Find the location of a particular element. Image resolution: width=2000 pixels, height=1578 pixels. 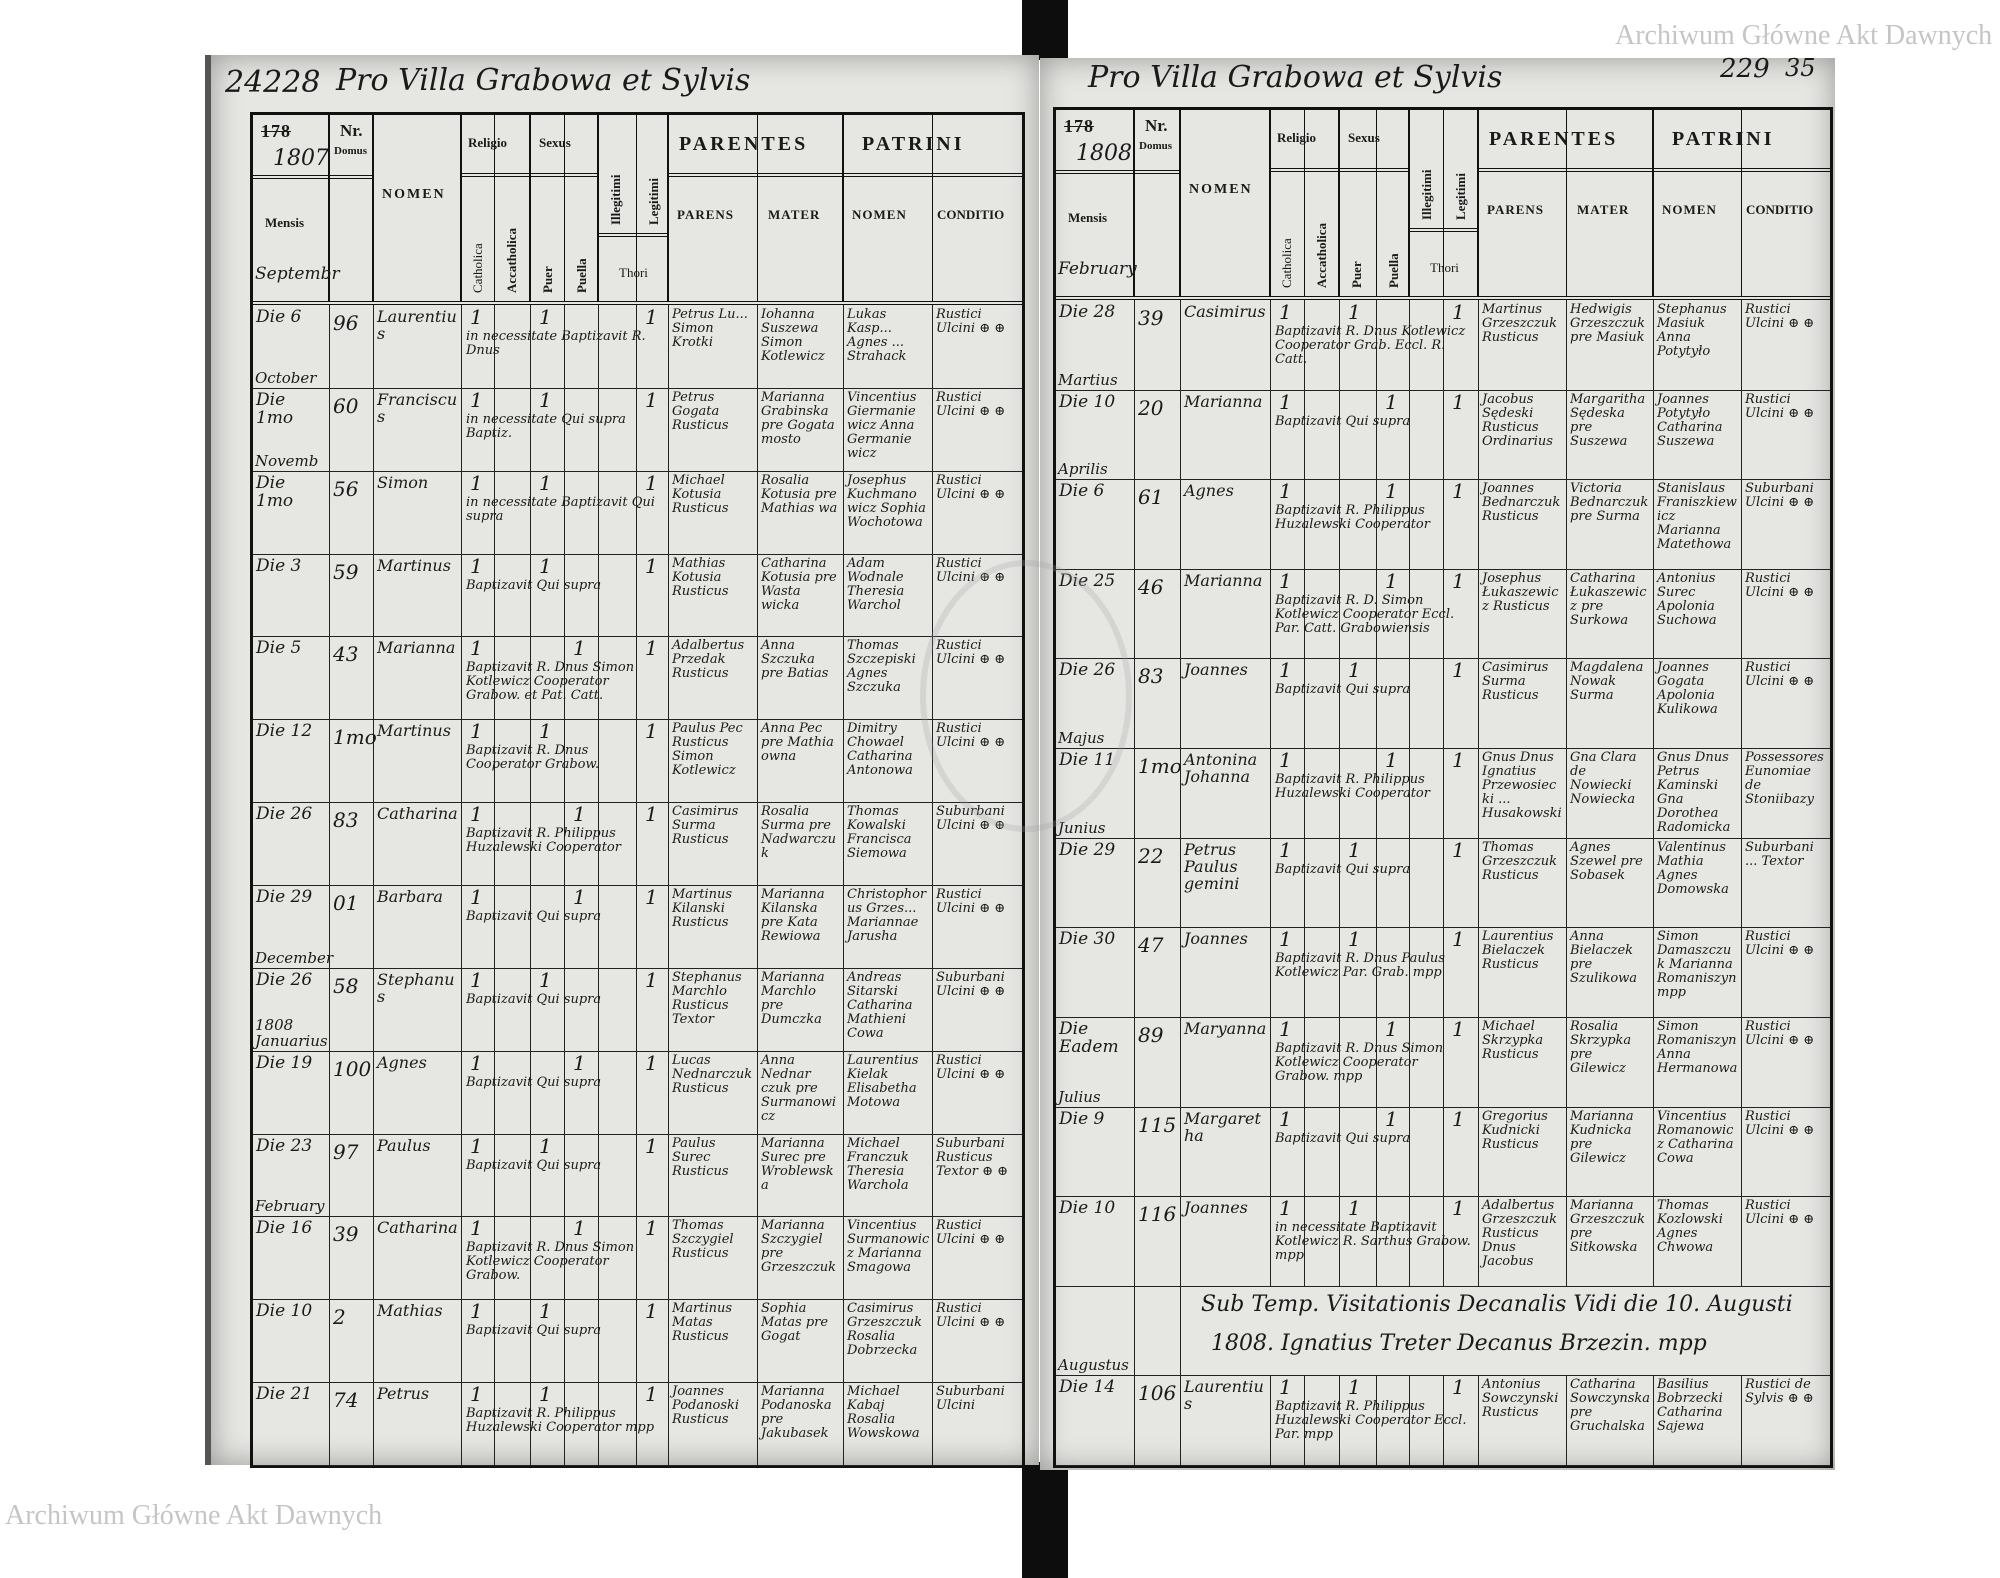

mater: Gna Clara de Nowiecki Nowiecka is located at coordinates (1603, 779).